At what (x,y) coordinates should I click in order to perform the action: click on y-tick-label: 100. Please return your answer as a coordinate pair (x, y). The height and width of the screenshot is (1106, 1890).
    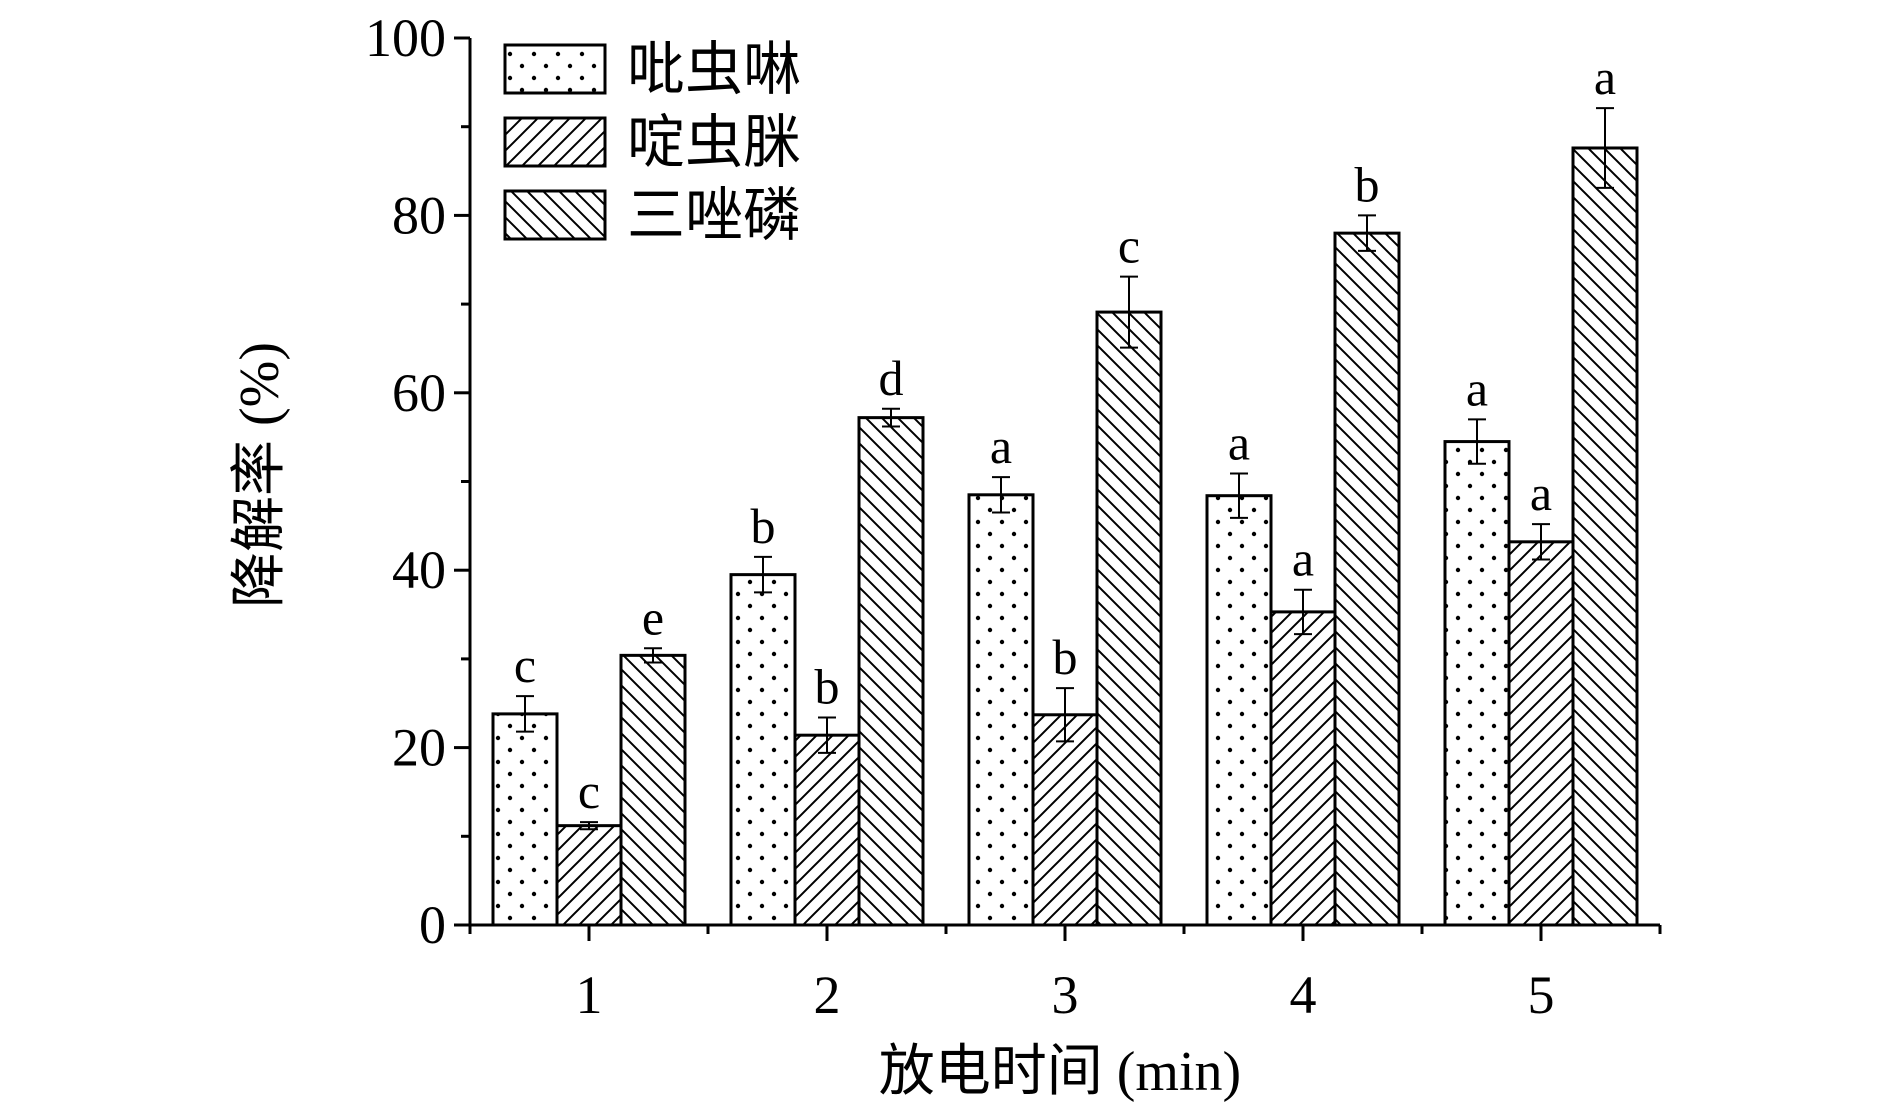
    Looking at the image, I should click on (405, 38).